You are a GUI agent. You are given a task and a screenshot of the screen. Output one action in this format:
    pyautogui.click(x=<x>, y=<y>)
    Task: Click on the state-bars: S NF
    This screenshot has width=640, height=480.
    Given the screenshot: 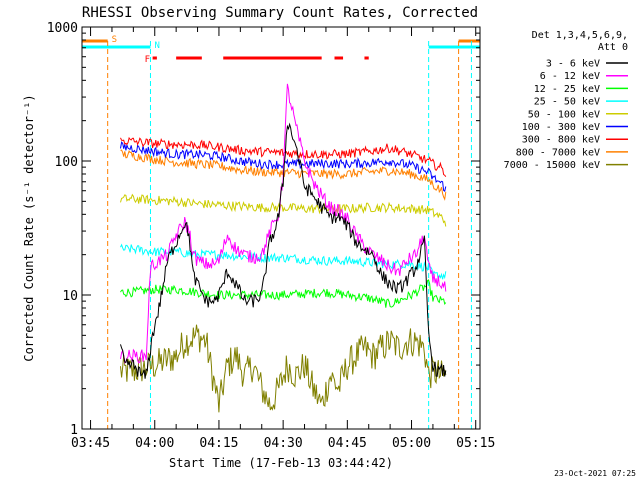 What is the action you would take?
    pyautogui.click(x=281, y=50)
    